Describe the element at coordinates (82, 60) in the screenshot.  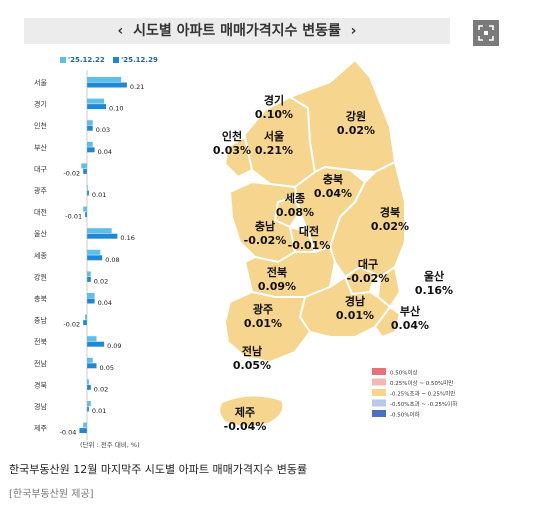
I see `legend-item-series1: '25.12.22` at that location.